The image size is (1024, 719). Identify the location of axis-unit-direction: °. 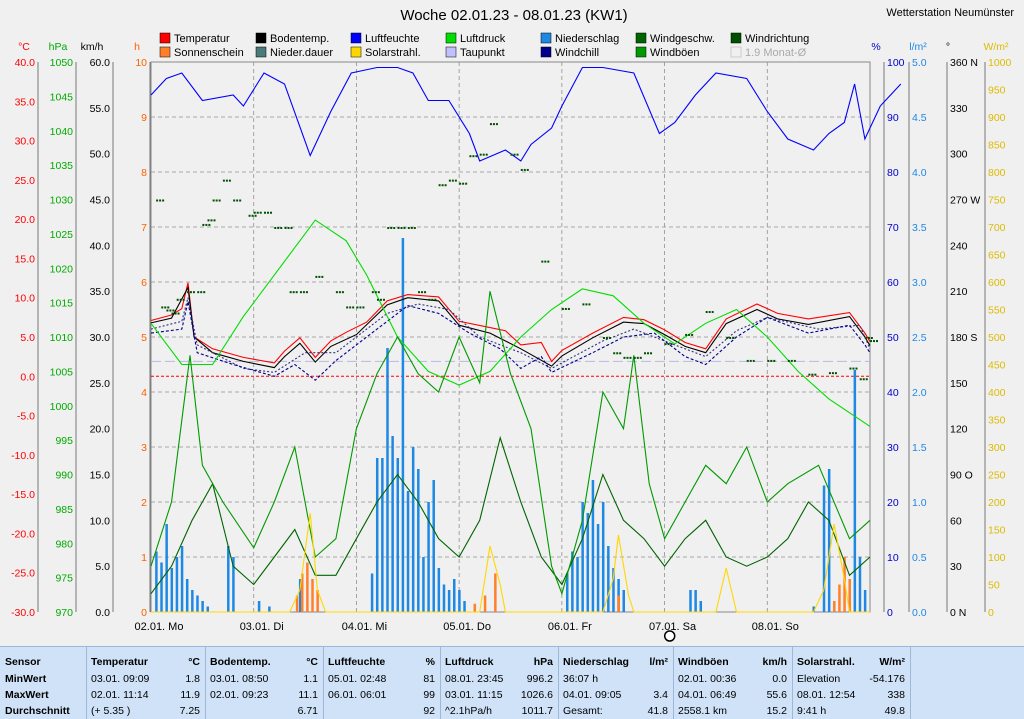
(948, 47).